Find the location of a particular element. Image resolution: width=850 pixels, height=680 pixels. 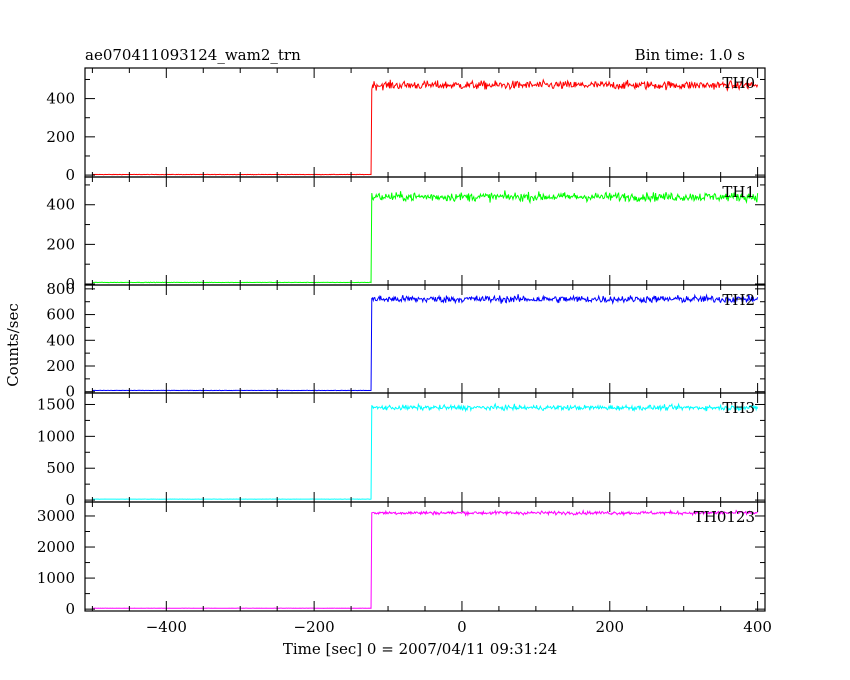

panel-label-th2: TH2 is located at coordinates (738, 300).